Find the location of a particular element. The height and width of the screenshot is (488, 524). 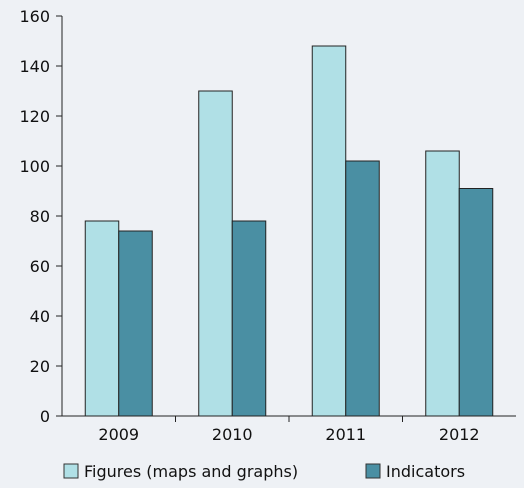

legend: Figures (maps and graphs) Indicators is located at coordinates (264, 471).